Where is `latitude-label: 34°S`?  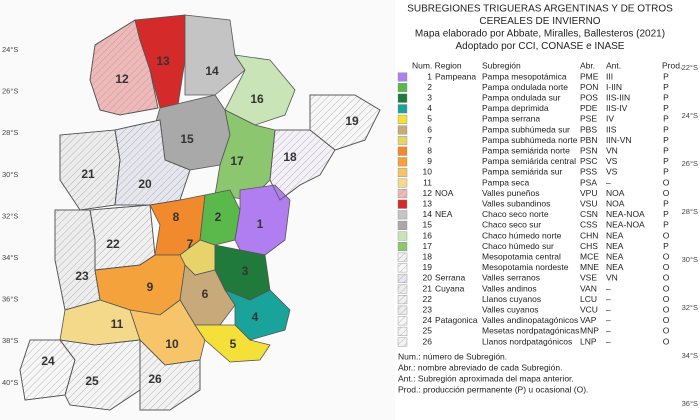 latitude-label: 34°S is located at coordinates (690, 355).